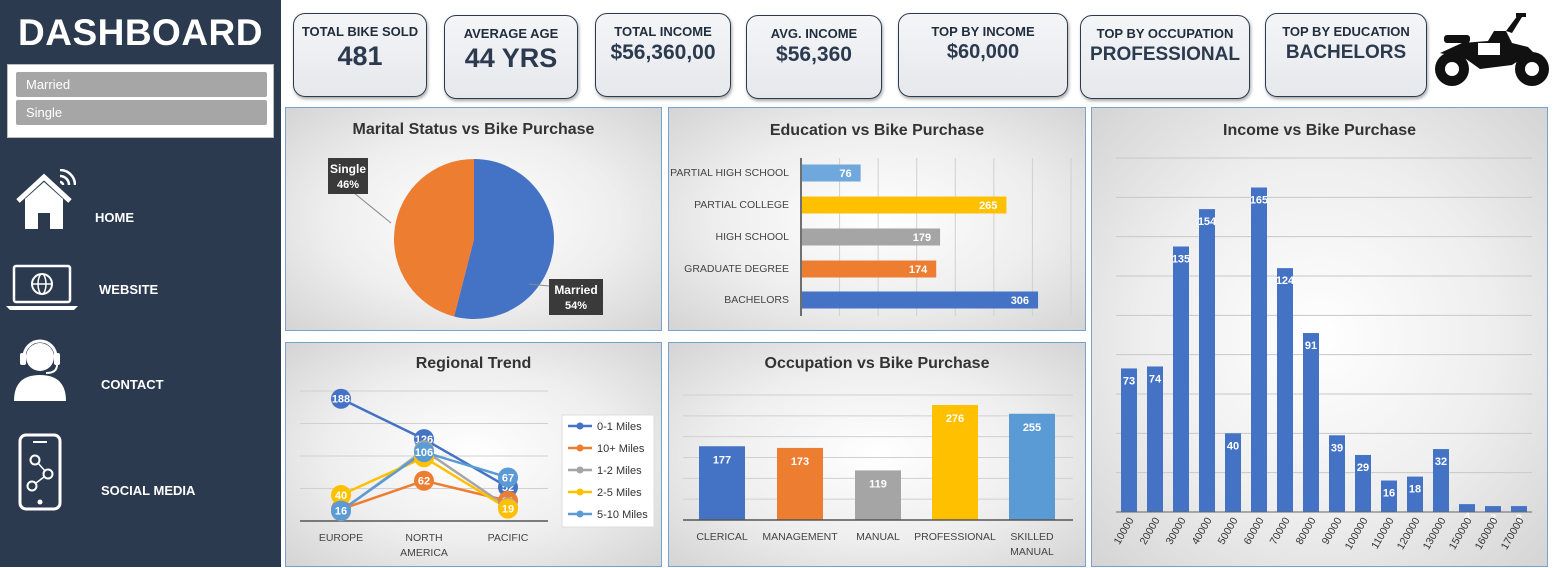  I want to click on kpi-value: PROFESSIONAL, so click(1165, 54).